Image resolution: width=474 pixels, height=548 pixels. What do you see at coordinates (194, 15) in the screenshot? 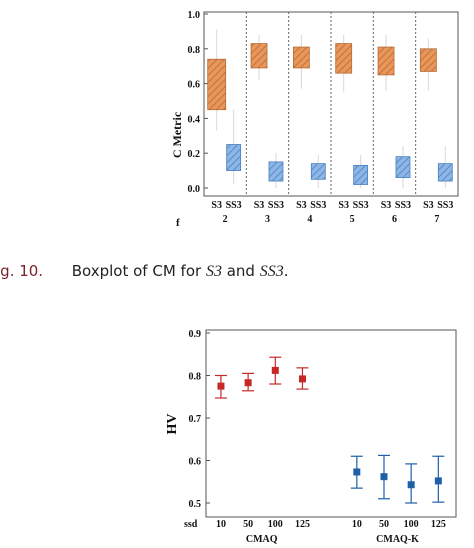
I see `y-tick-label: 1.0` at bounding box center [194, 15].